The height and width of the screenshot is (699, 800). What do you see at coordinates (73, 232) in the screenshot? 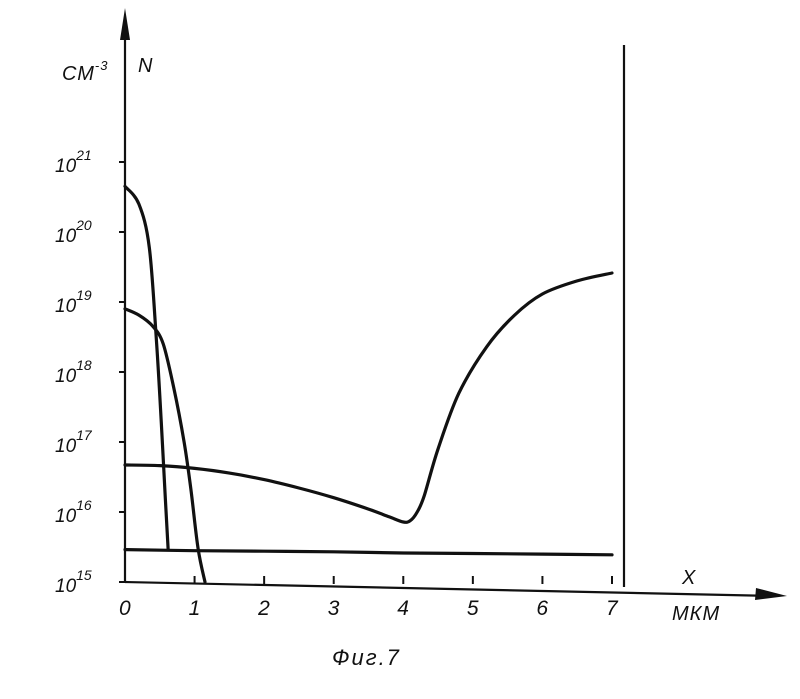
I see `y-tick-label: 1020` at bounding box center [73, 232].